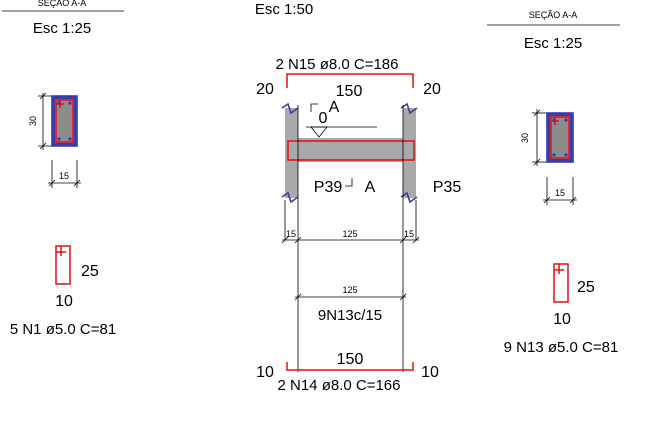 This screenshot has width=663, height=433. I want to click on left-dim-height-tick-bot, so click(43, 146).